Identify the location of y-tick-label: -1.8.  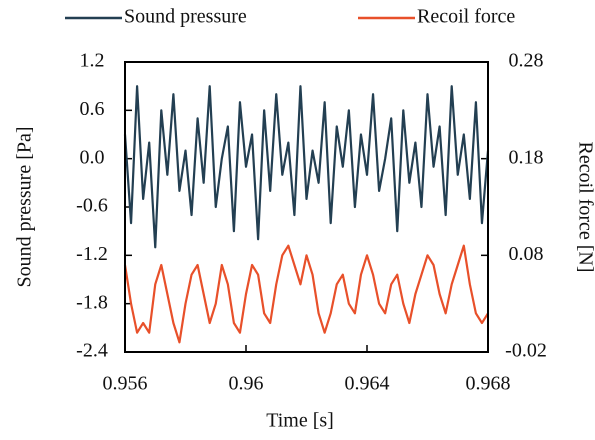
(92, 302).